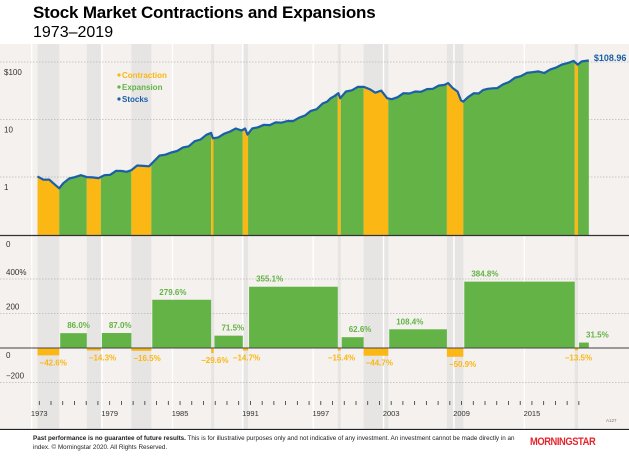  What do you see at coordinates (578, 357) in the screenshot?
I see `bar-value-label: −13.5%` at bounding box center [578, 357].